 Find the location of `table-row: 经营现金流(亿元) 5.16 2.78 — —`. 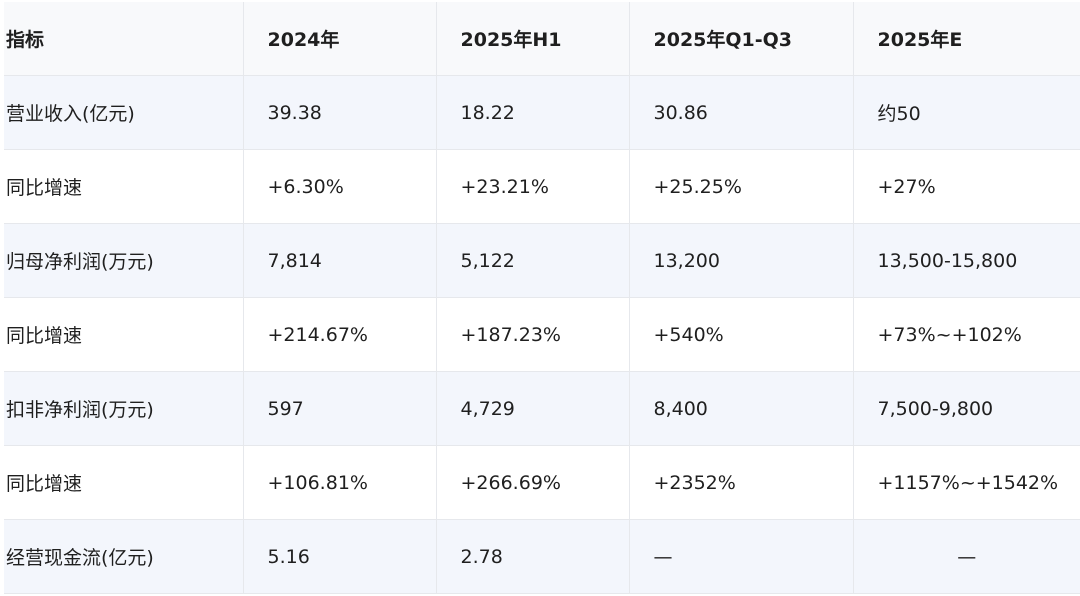

table-row: 经营现金流(亿元) 5.16 2.78 — — is located at coordinates (542, 556).